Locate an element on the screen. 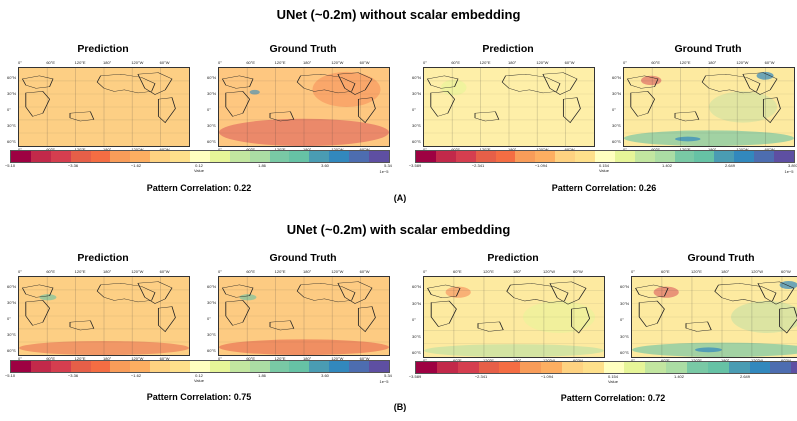 This screenshot has height=421, width=797. latitude-tick-label: 60°S is located at coordinates (616, 141).